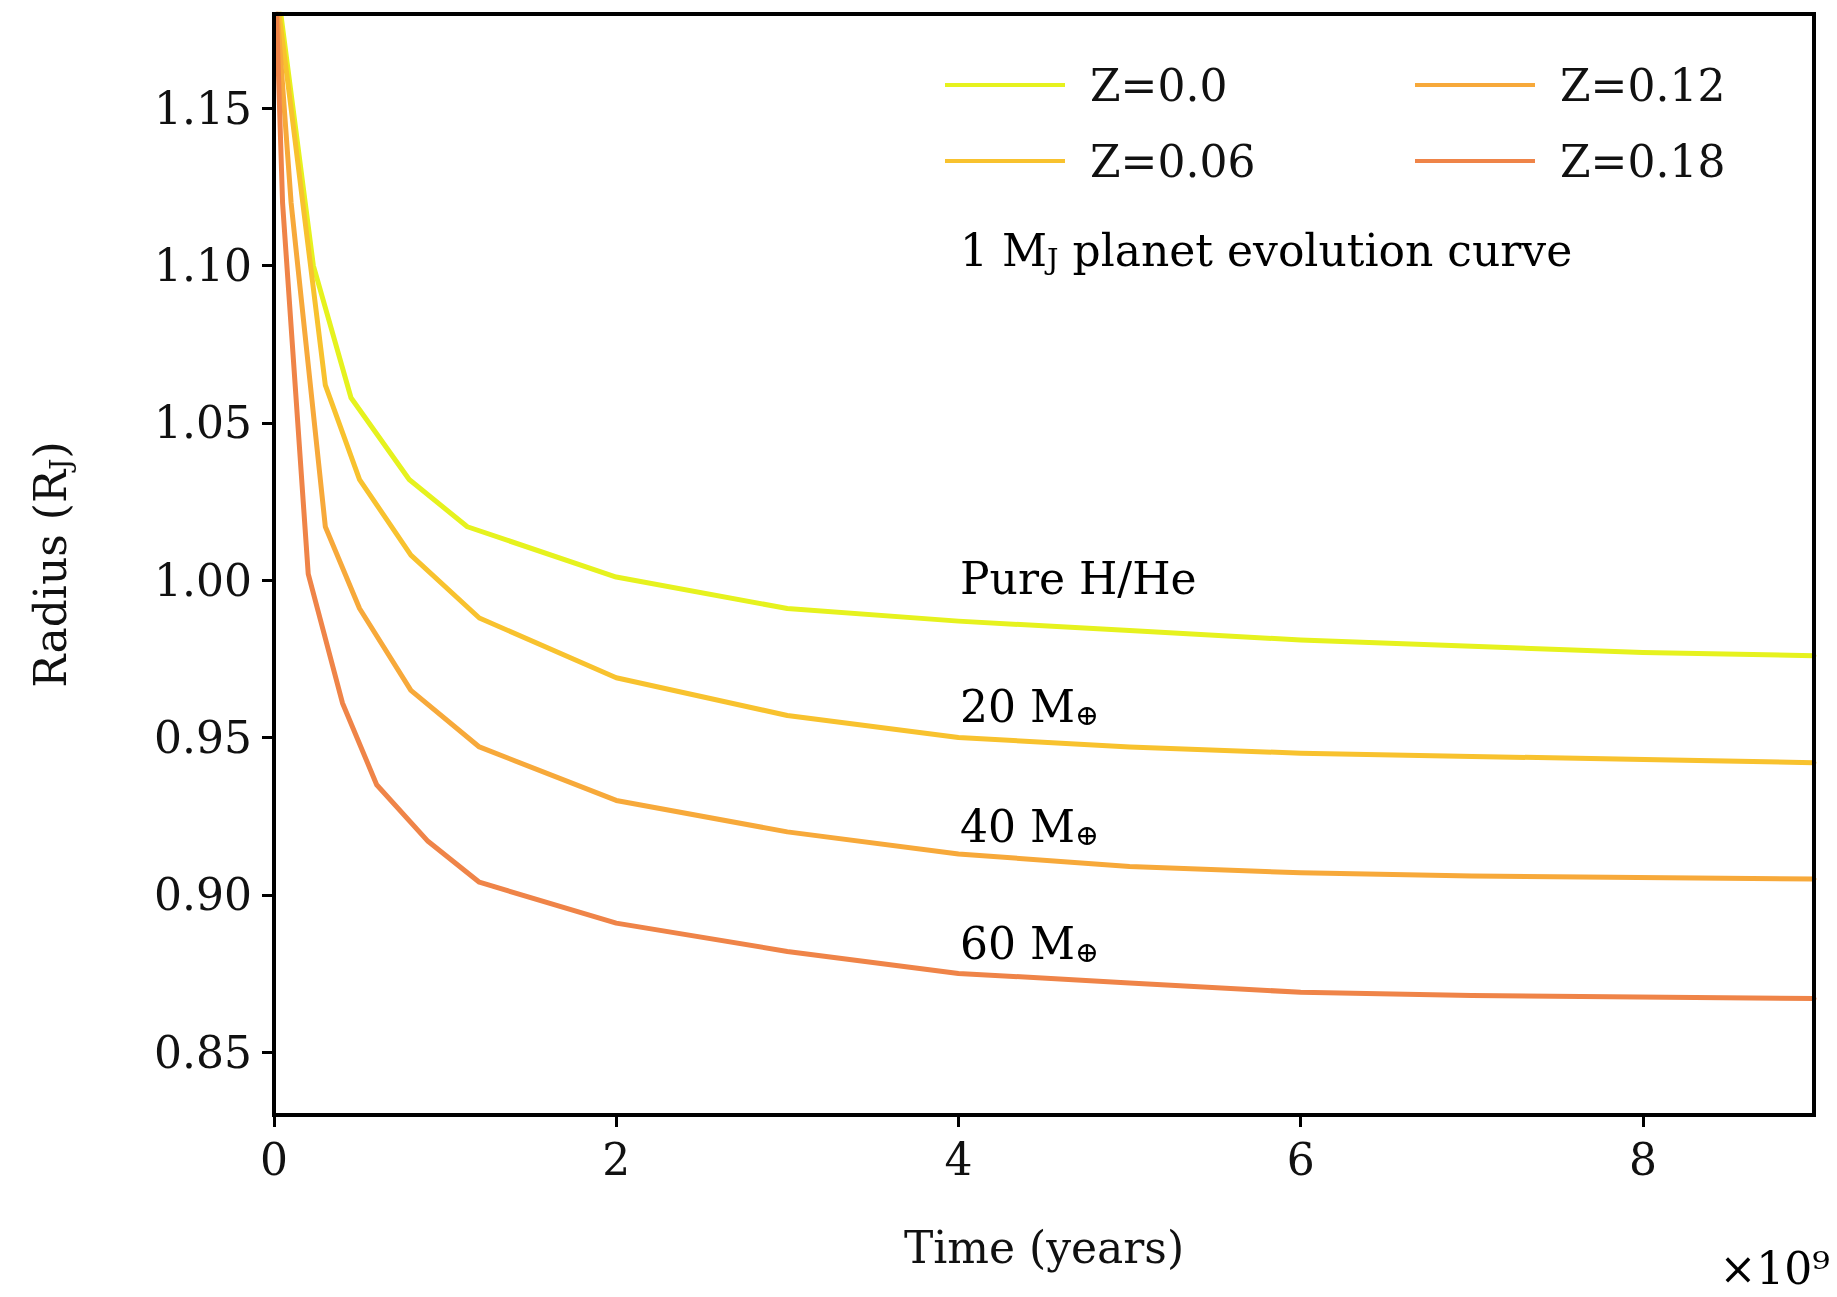 The height and width of the screenshot is (1297, 1837). Describe the element at coordinates (1642, 1159) in the screenshot. I see `x-tick-label: 8` at that location.